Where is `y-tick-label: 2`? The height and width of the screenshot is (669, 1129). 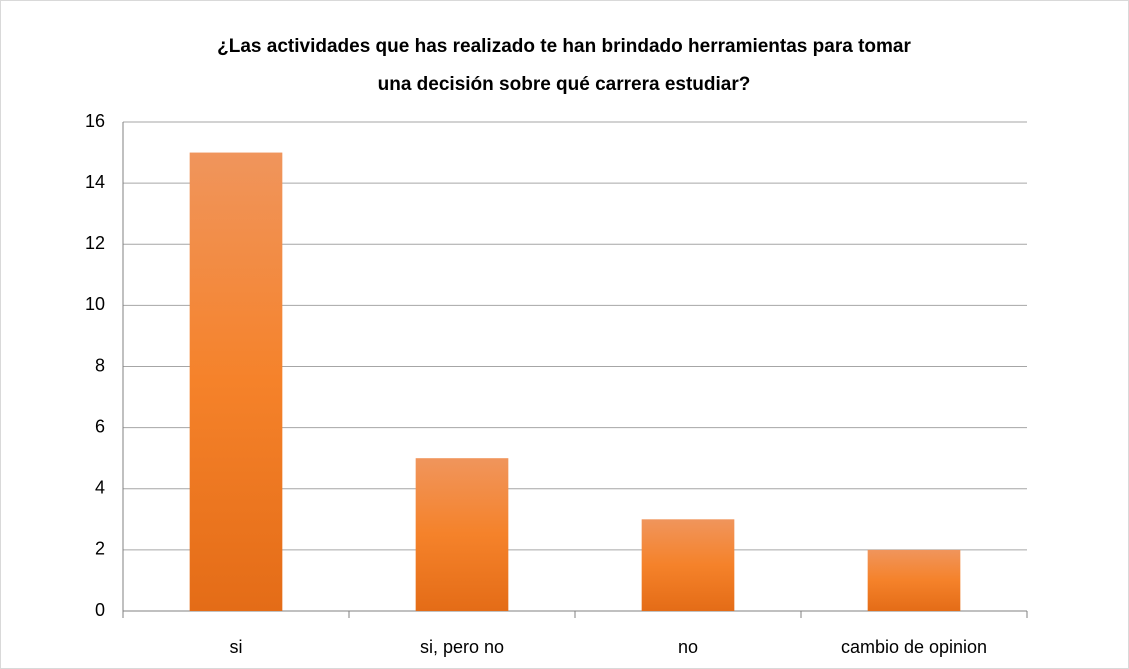
y-tick-label: 2 is located at coordinates (100, 549).